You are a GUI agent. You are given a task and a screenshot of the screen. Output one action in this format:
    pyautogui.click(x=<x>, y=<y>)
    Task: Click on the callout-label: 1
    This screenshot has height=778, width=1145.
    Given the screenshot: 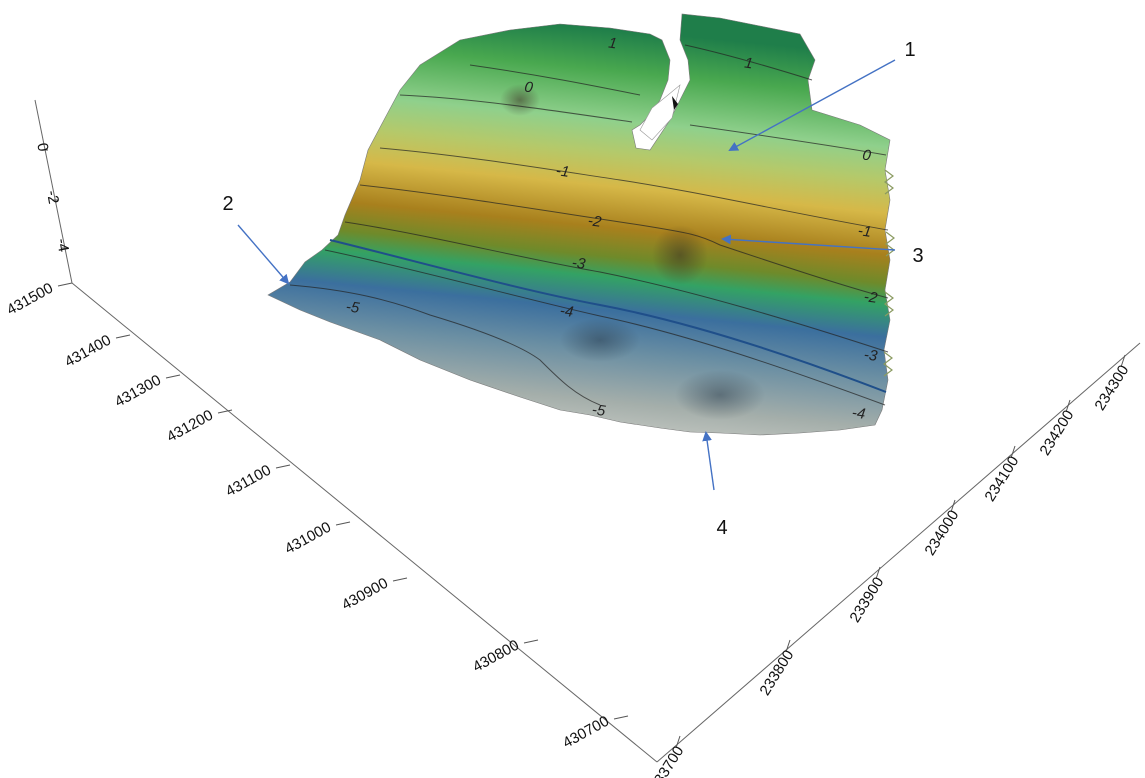 What is the action you would take?
    pyautogui.click(x=909, y=50)
    